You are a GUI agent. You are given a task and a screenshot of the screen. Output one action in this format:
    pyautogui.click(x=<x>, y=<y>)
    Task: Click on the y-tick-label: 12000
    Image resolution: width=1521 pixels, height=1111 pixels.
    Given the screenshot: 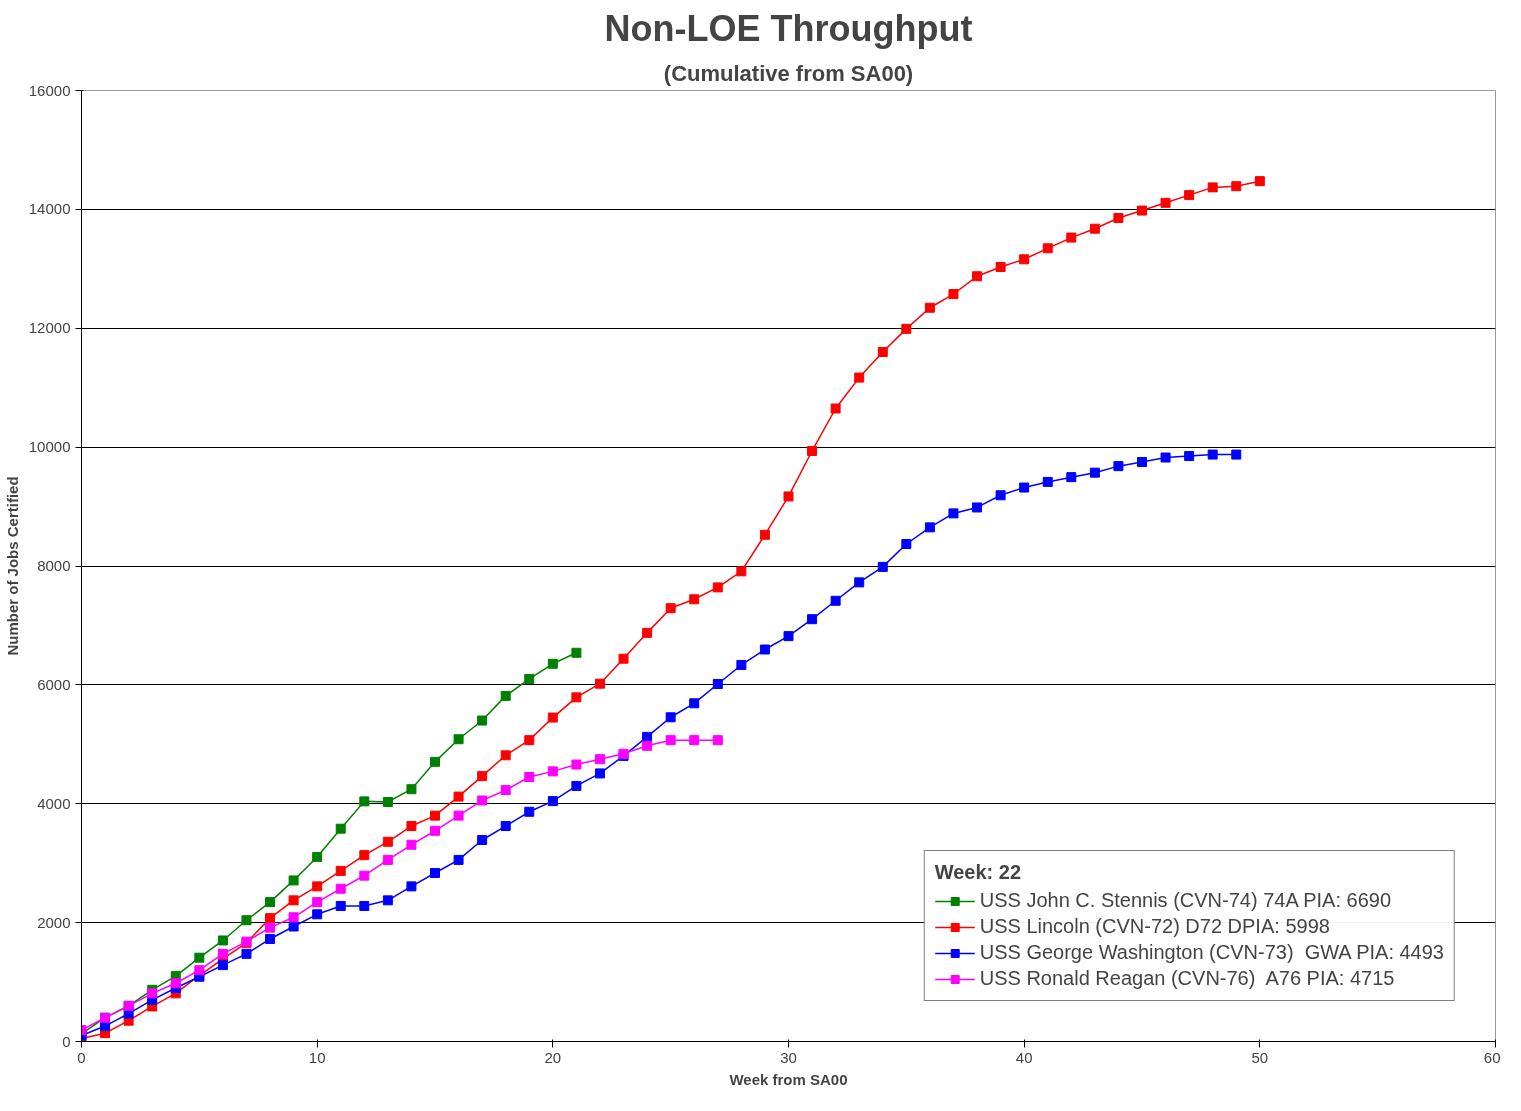 What is the action you would take?
    pyautogui.click(x=49, y=328)
    